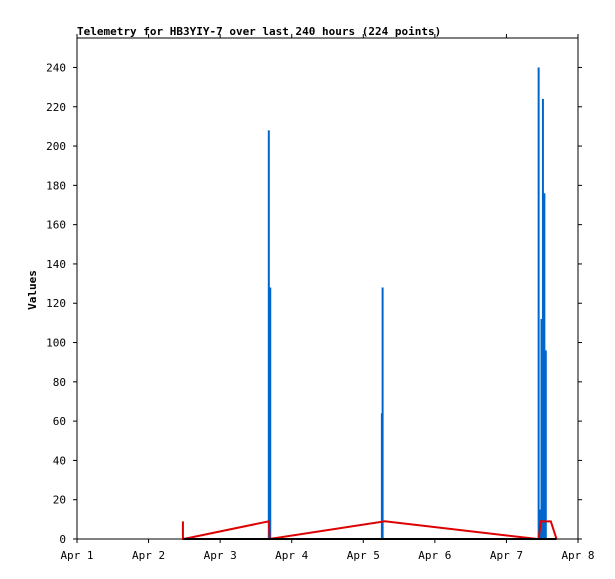  Describe the element at coordinates (434, 555) in the screenshot. I see `x-tick-label: Apr 6` at that location.